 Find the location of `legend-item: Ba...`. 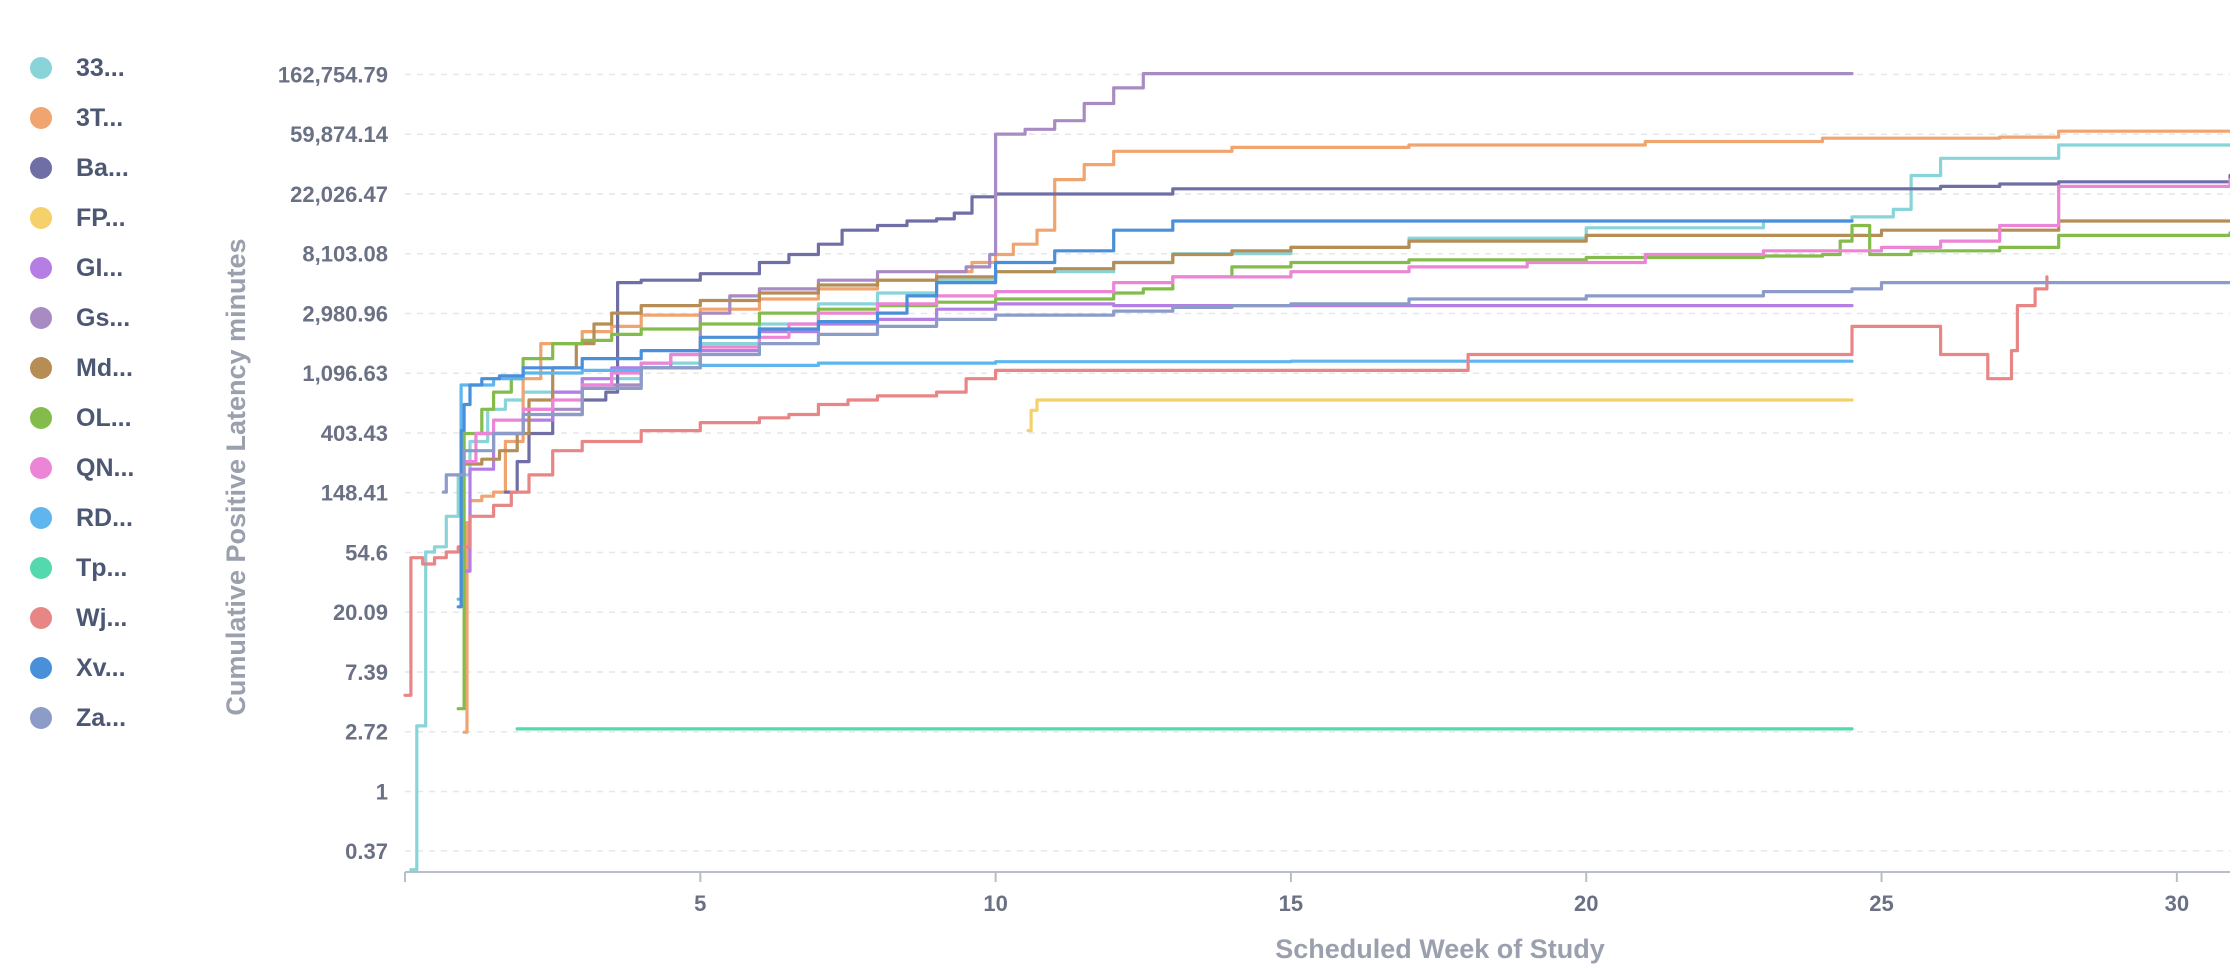

legend-item: Ba... is located at coordinates (79, 168).